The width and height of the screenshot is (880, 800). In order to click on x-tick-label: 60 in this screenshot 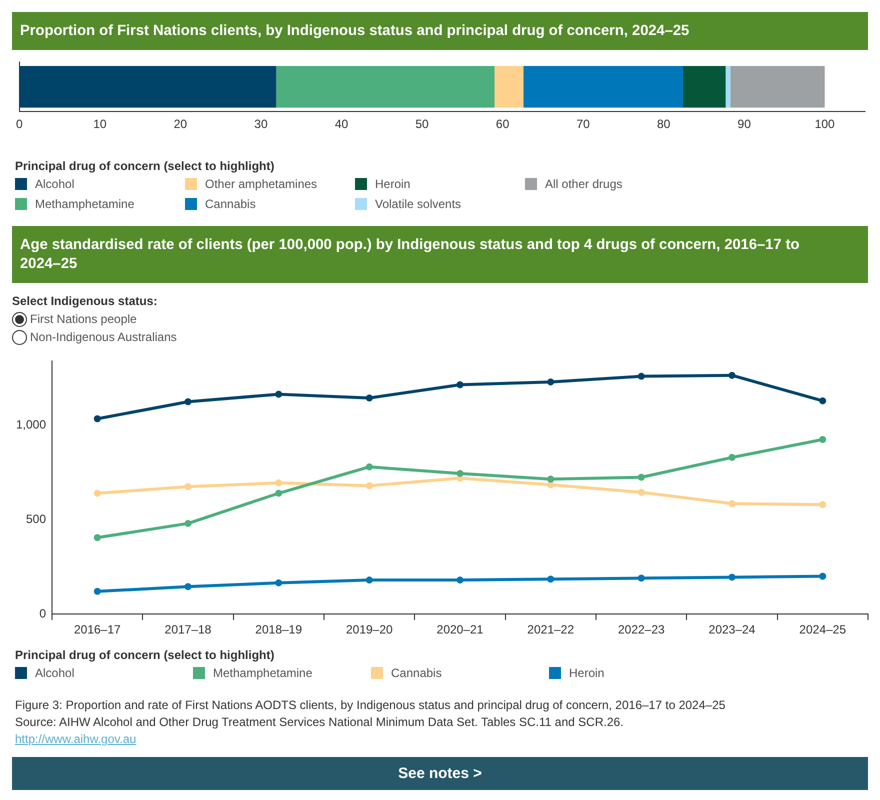, I will do `click(503, 124)`.